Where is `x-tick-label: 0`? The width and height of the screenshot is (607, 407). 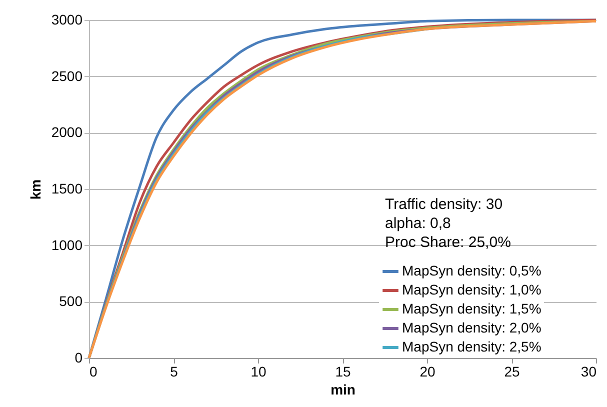
x-tick-label: 0 is located at coordinates (94, 372).